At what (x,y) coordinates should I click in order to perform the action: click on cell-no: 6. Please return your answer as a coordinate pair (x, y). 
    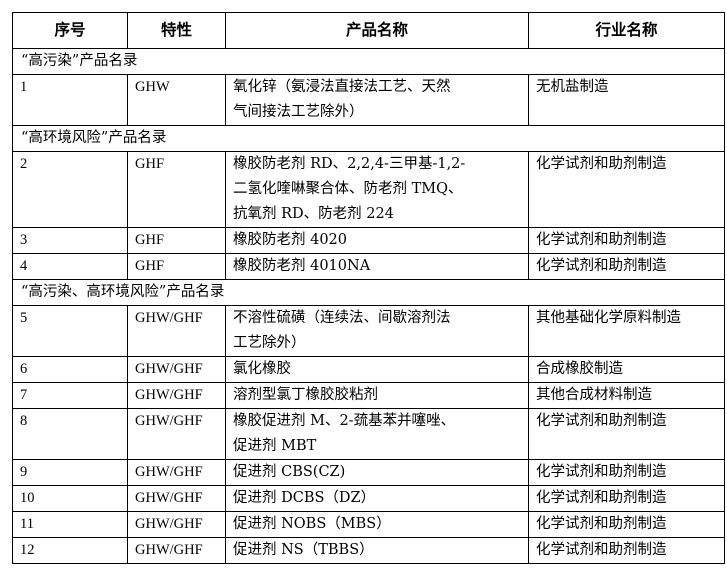
    Looking at the image, I should click on (70, 369).